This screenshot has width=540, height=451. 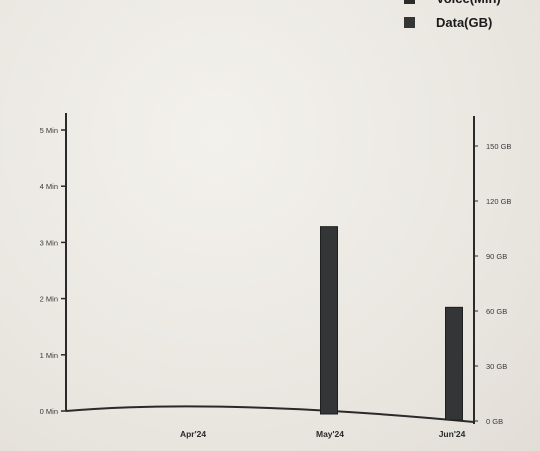 I want to click on right-tick-label: 60 GB, so click(x=496, y=311).